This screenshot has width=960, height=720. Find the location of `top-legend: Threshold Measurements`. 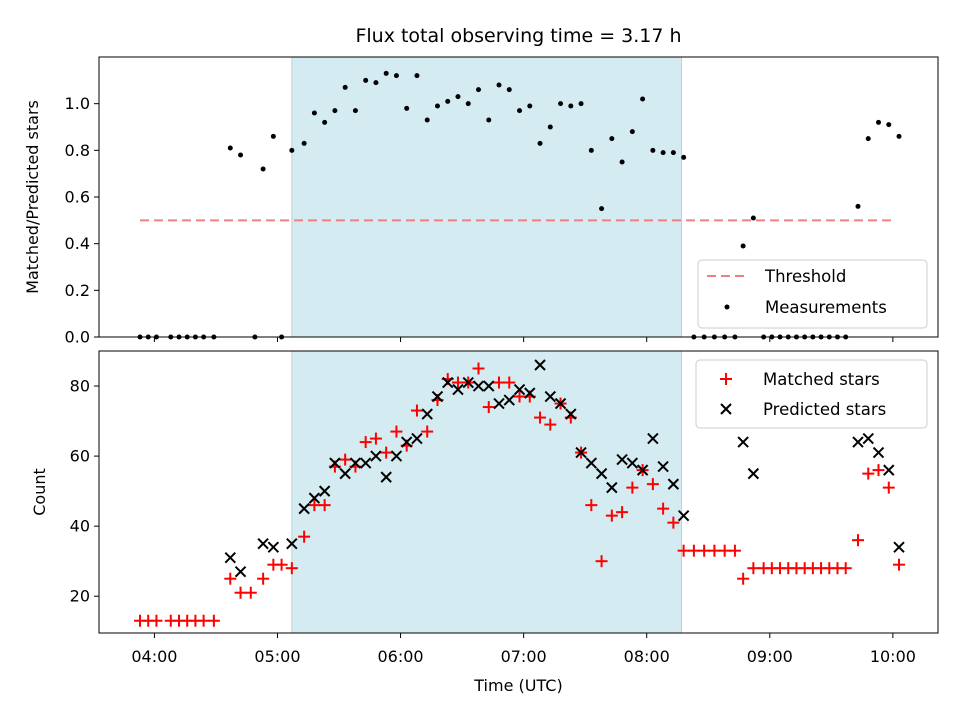

top-legend: Threshold Measurements is located at coordinates (812, 294).